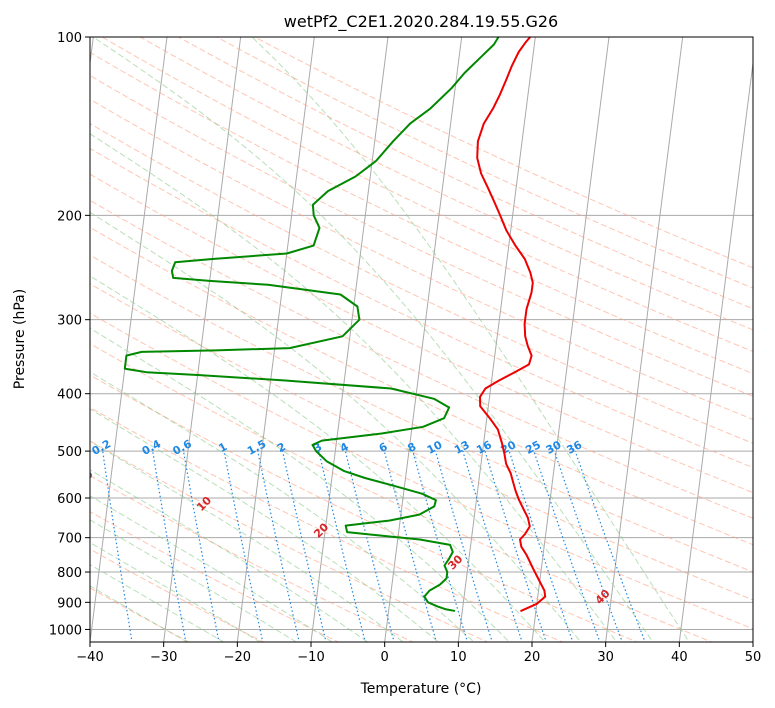  Describe the element at coordinates (554, 447) in the screenshot. I see `mixing-ratio-label: 30` at that location.